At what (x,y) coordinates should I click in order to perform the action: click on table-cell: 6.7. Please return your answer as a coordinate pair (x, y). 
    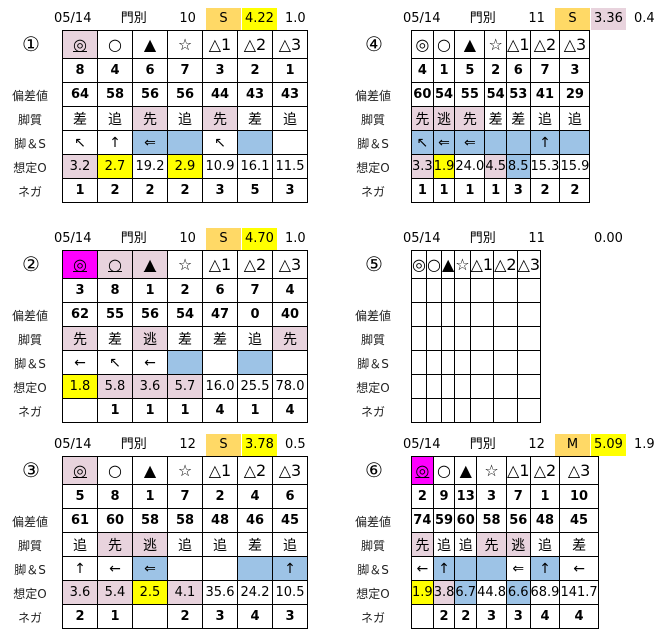
    Looking at the image, I should click on (466, 592).